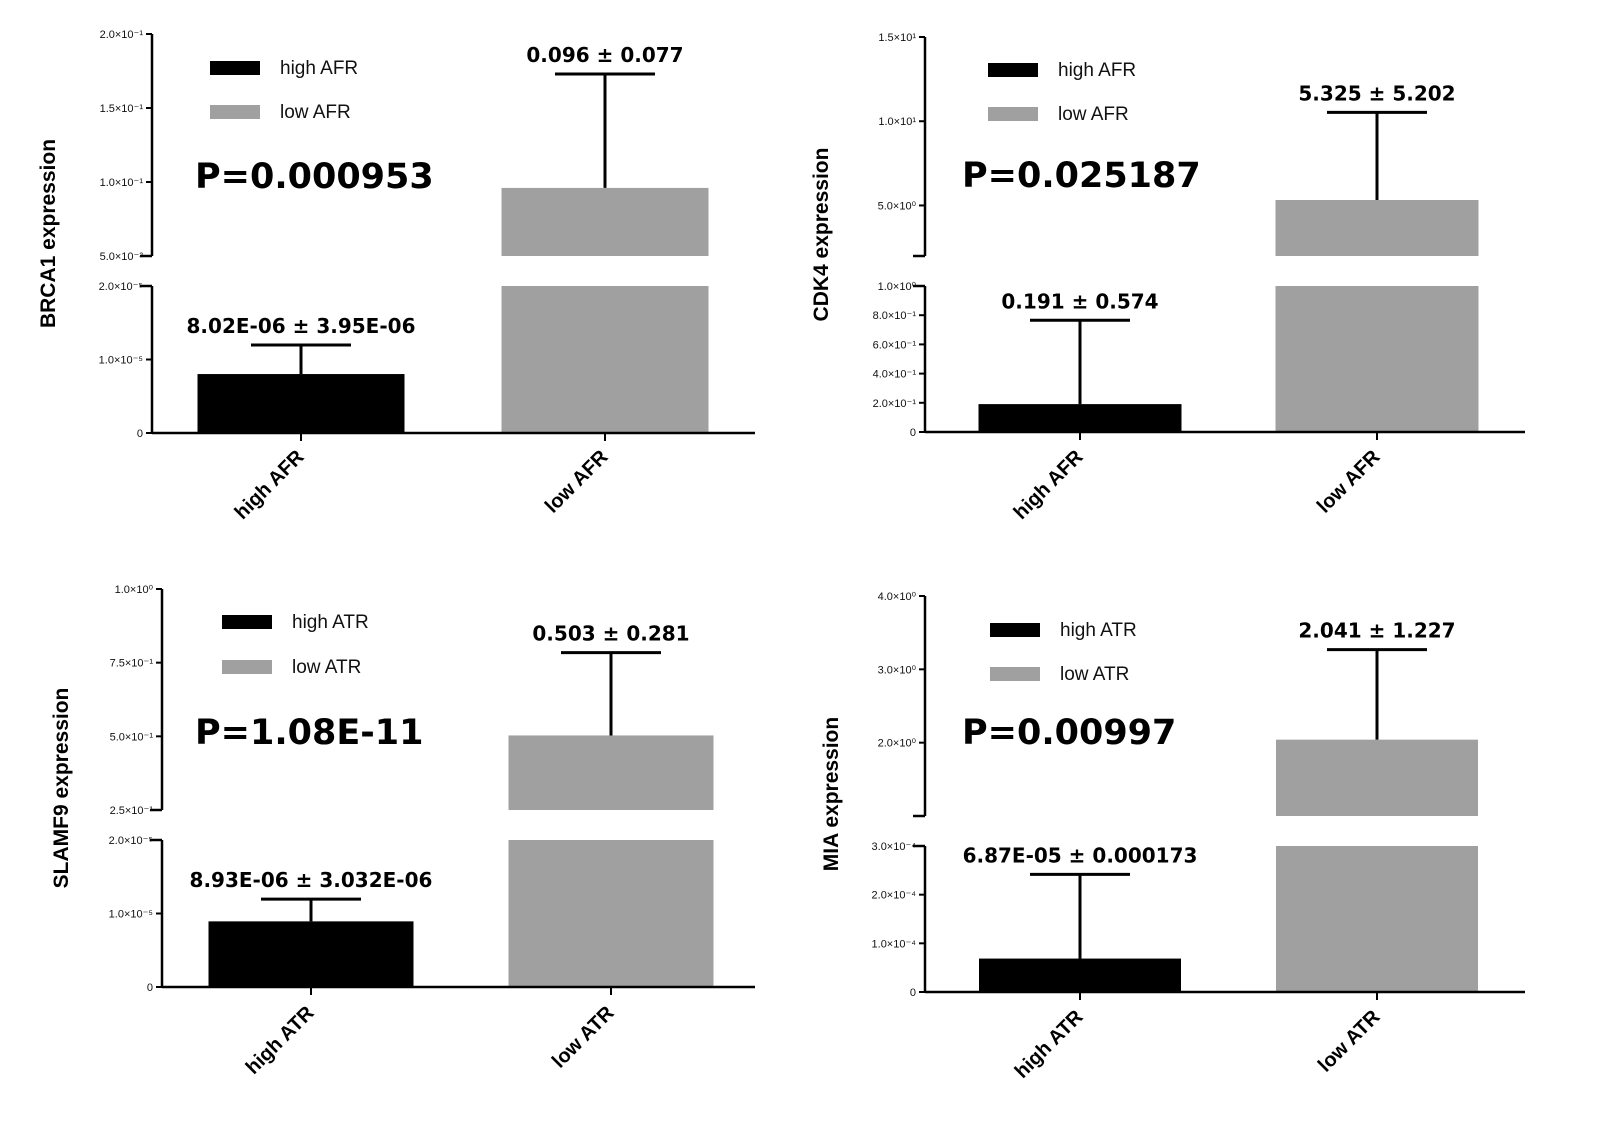 The height and width of the screenshot is (1128, 1600). What do you see at coordinates (610, 634) in the screenshot?
I see `data-label: 0.503 ± 0.281` at bounding box center [610, 634].